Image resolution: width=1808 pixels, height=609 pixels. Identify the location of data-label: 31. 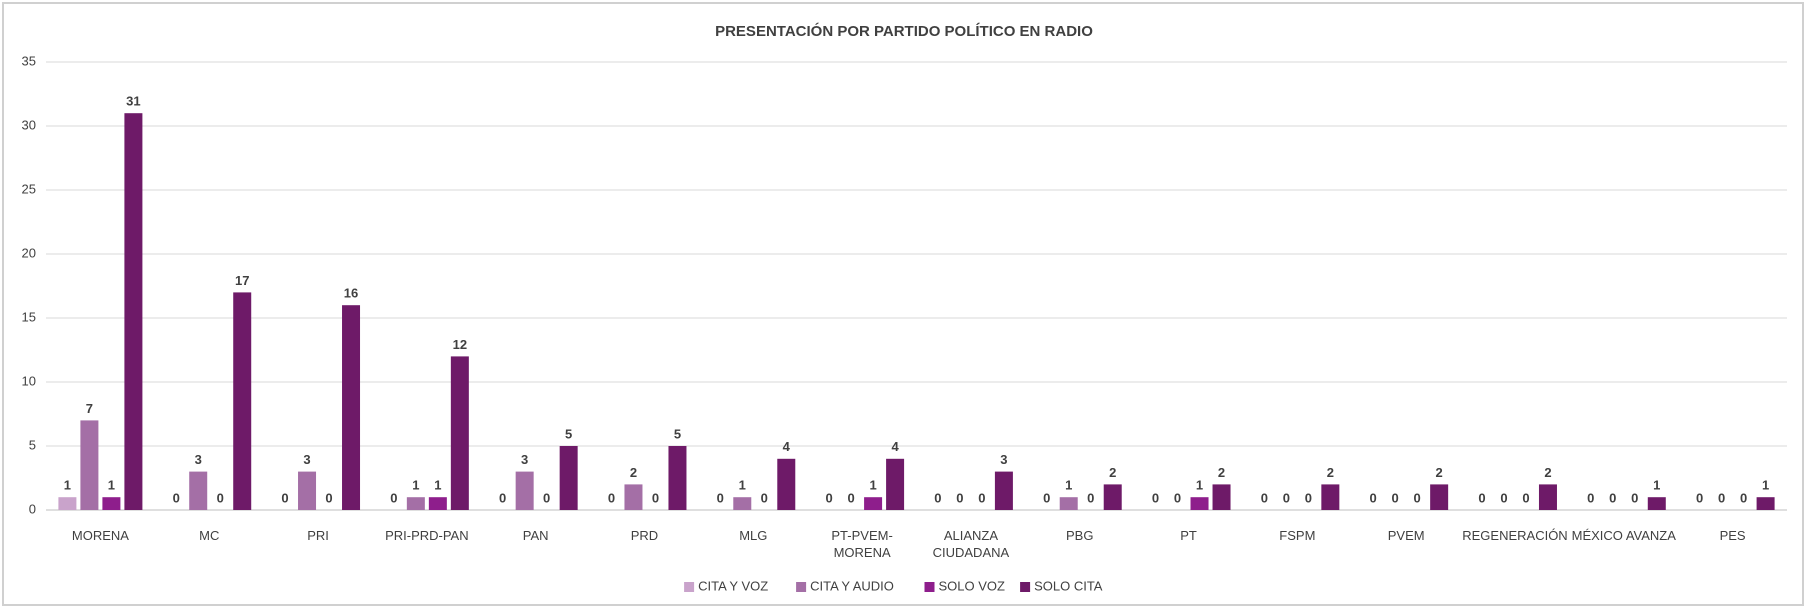
(133, 101).